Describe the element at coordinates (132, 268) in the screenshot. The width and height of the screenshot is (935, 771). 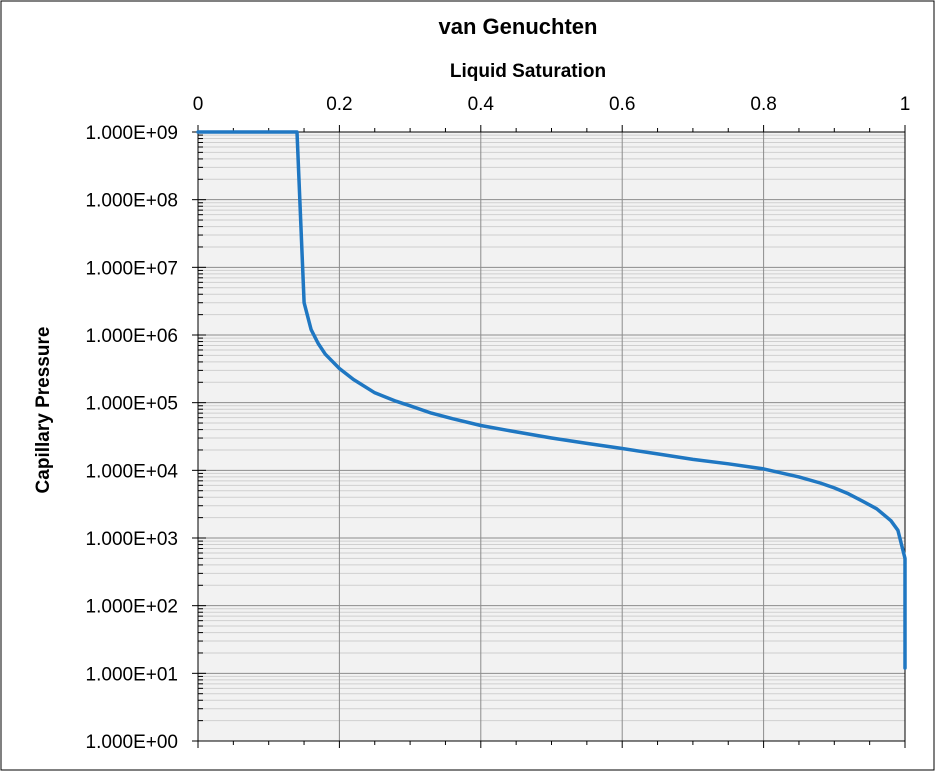
I see `y-tick-label: 1.000E+07` at that location.